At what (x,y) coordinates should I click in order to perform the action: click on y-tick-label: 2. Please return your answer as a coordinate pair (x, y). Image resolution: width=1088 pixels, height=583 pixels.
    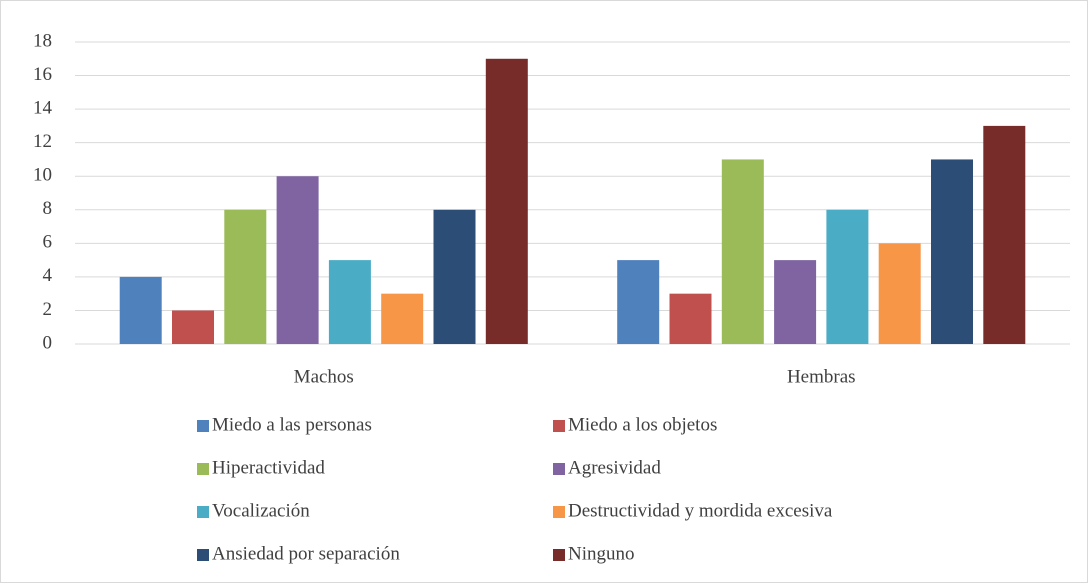
    Looking at the image, I should click on (48, 309).